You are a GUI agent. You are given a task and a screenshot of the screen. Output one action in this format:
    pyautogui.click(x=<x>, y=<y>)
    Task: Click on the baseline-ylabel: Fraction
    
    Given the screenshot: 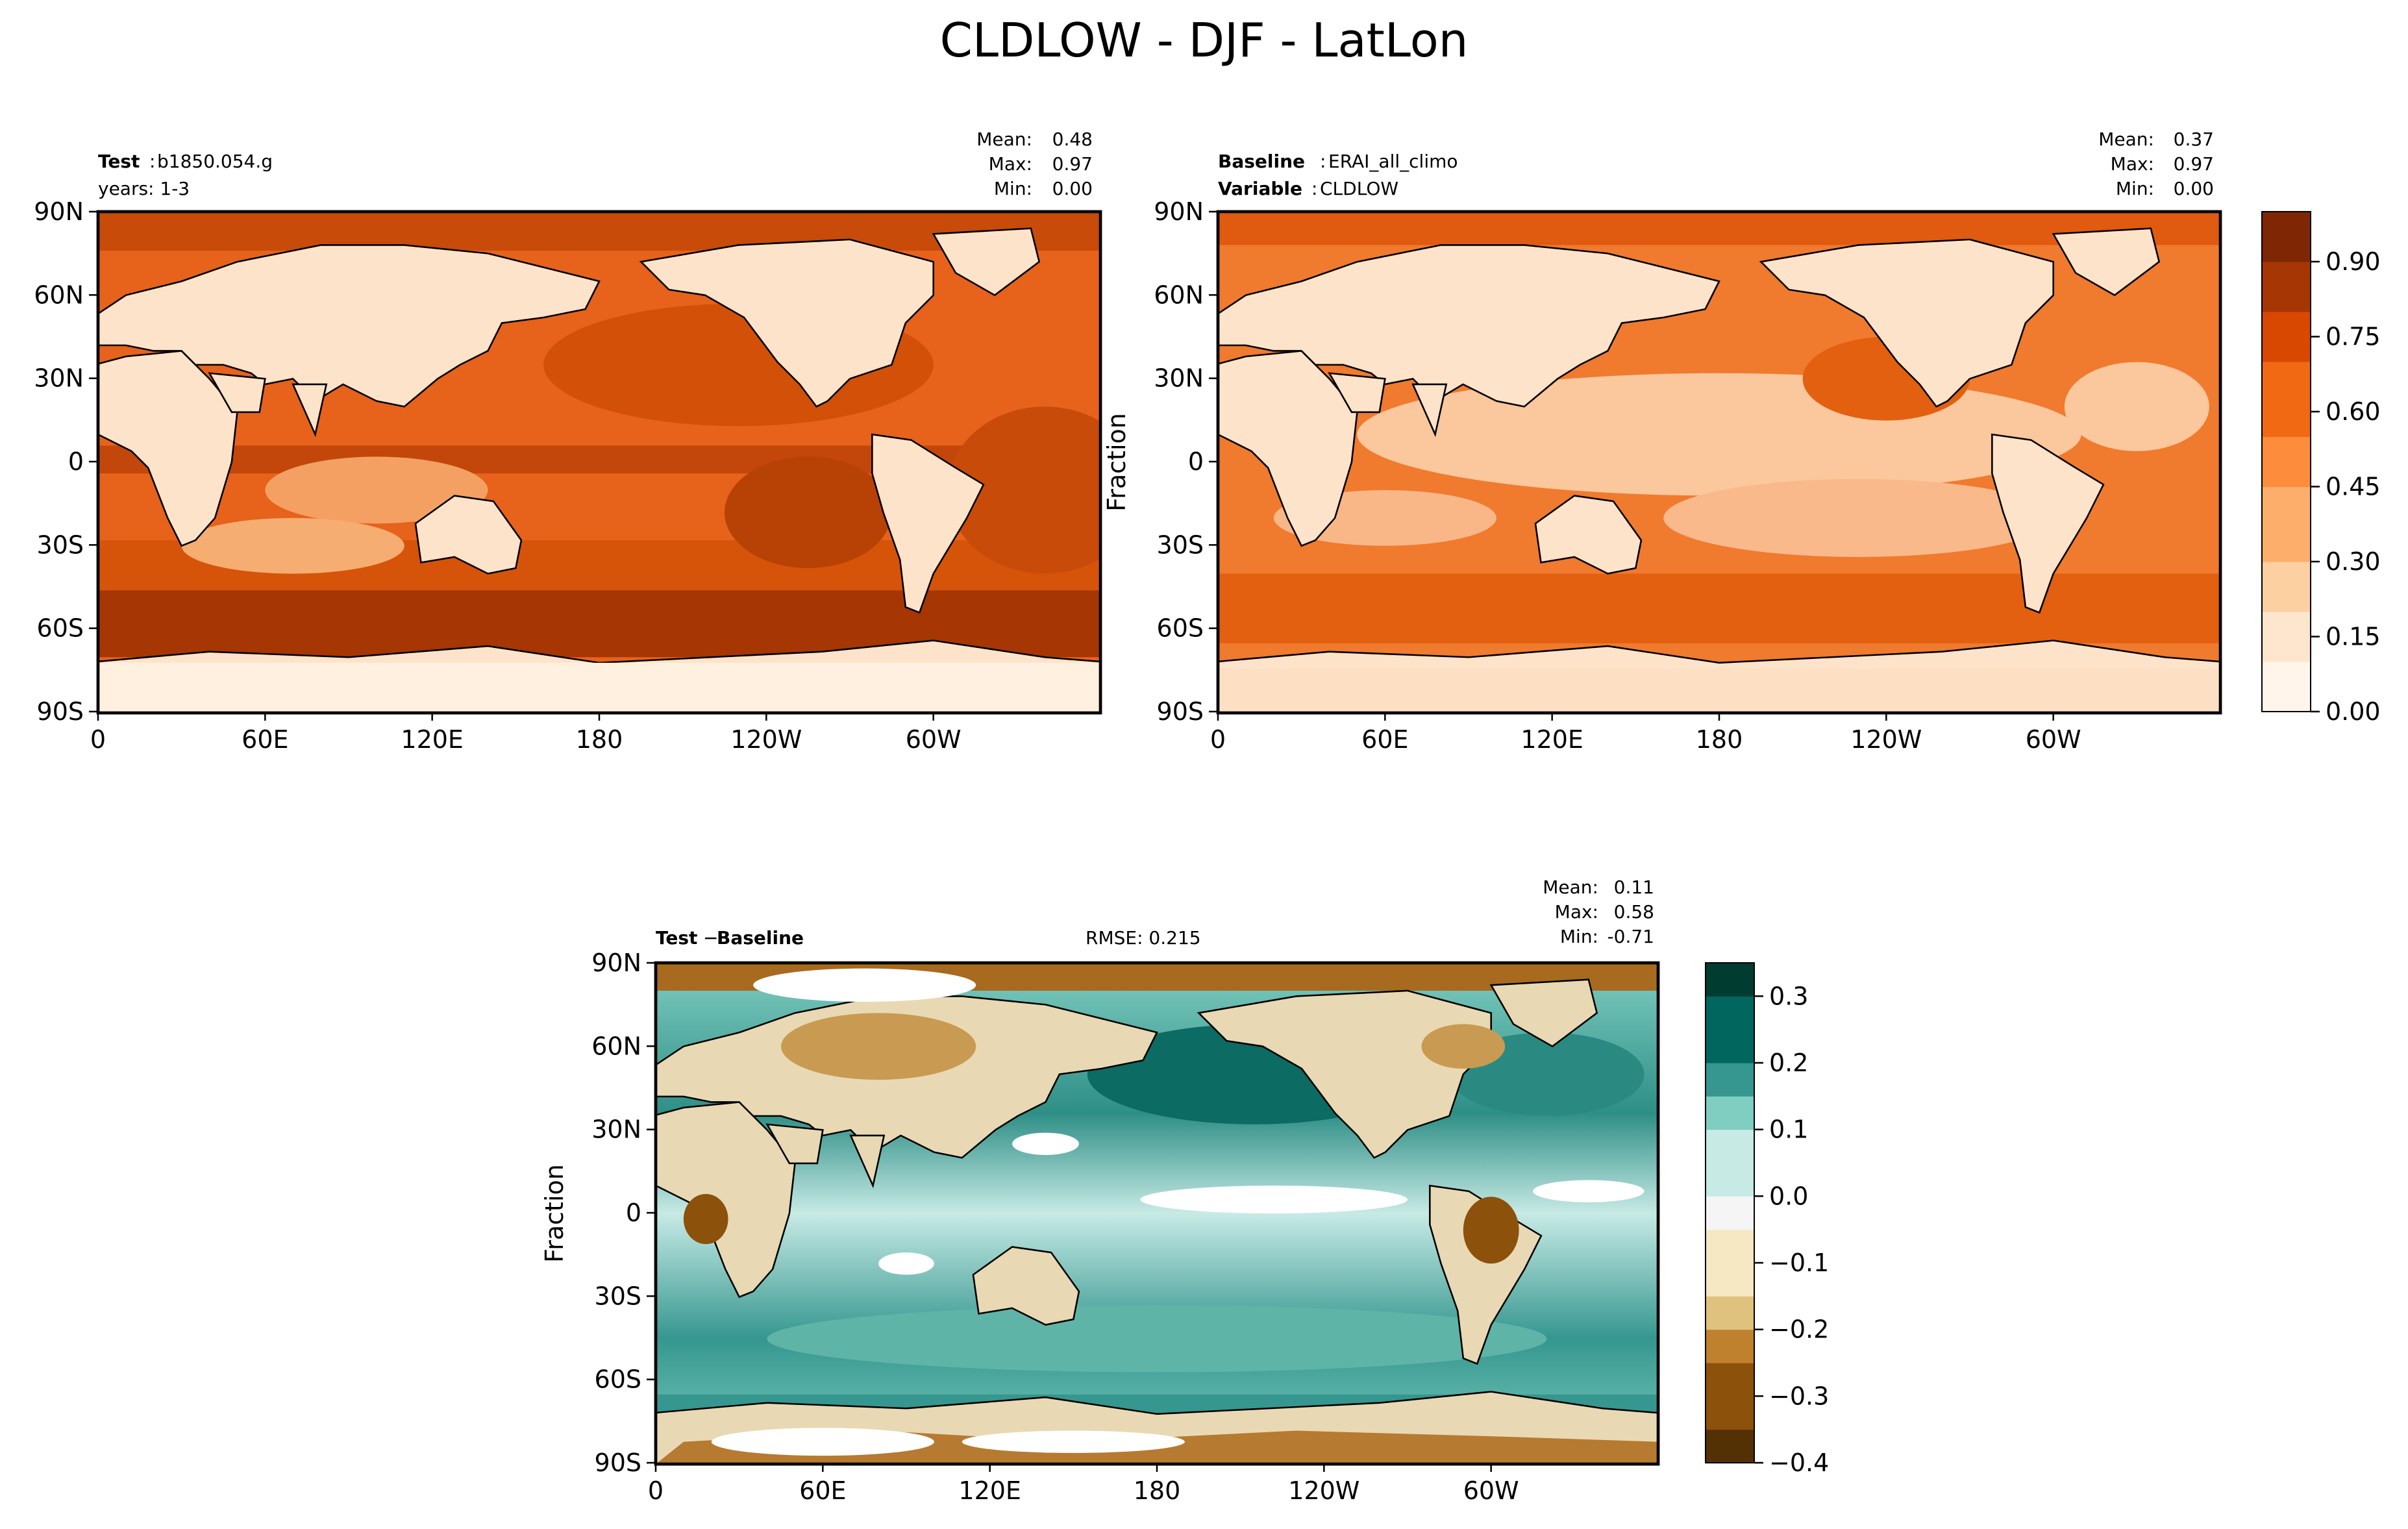 What is the action you would take?
    pyautogui.click(x=1116, y=462)
    